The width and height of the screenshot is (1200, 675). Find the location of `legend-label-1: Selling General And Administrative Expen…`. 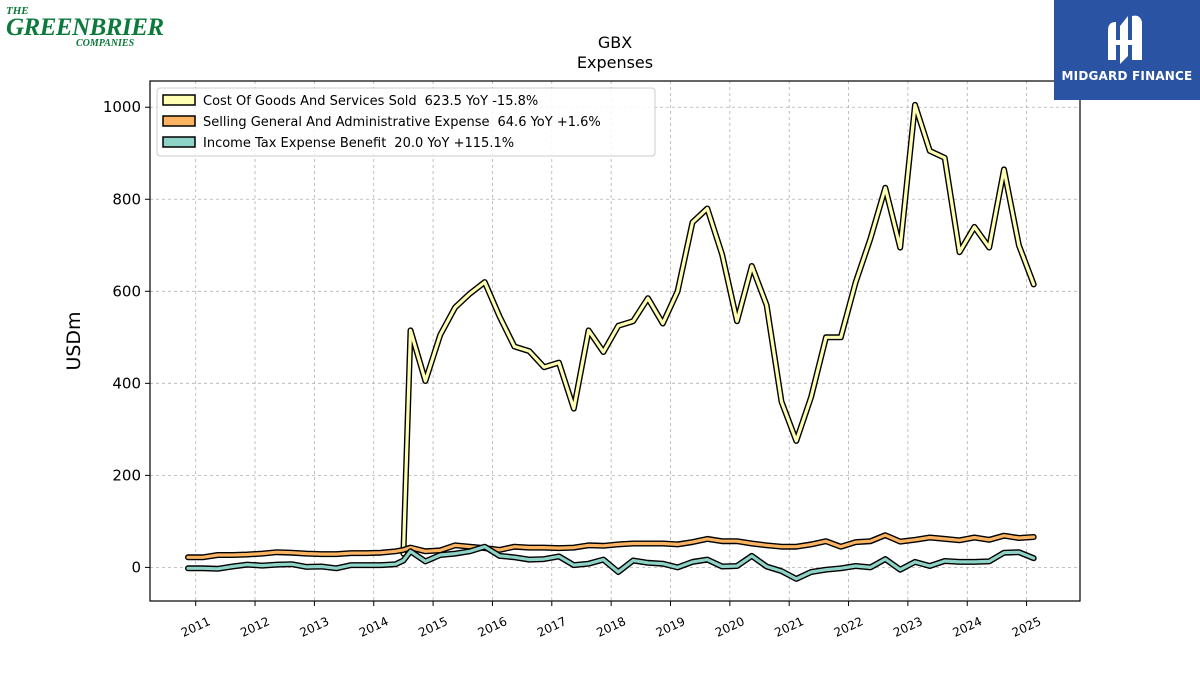

legend-label-1: Selling General And Administrative Expen… is located at coordinates (346, 122).